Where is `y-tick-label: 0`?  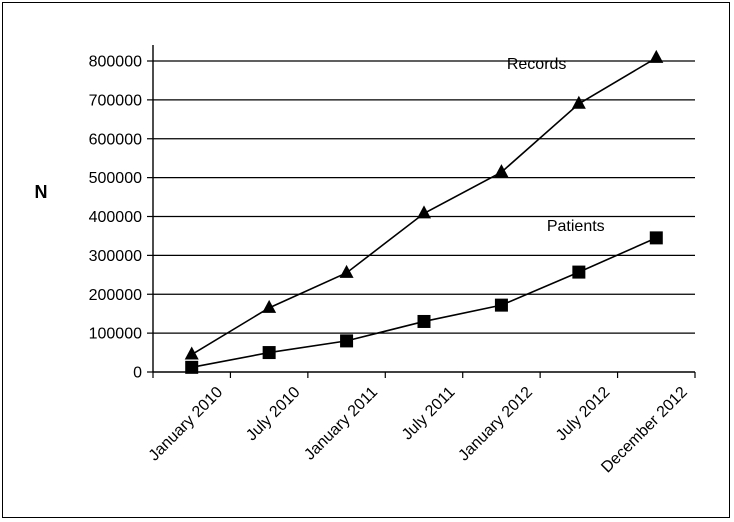
y-tick-label: 0 is located at coordinates (137, 373).